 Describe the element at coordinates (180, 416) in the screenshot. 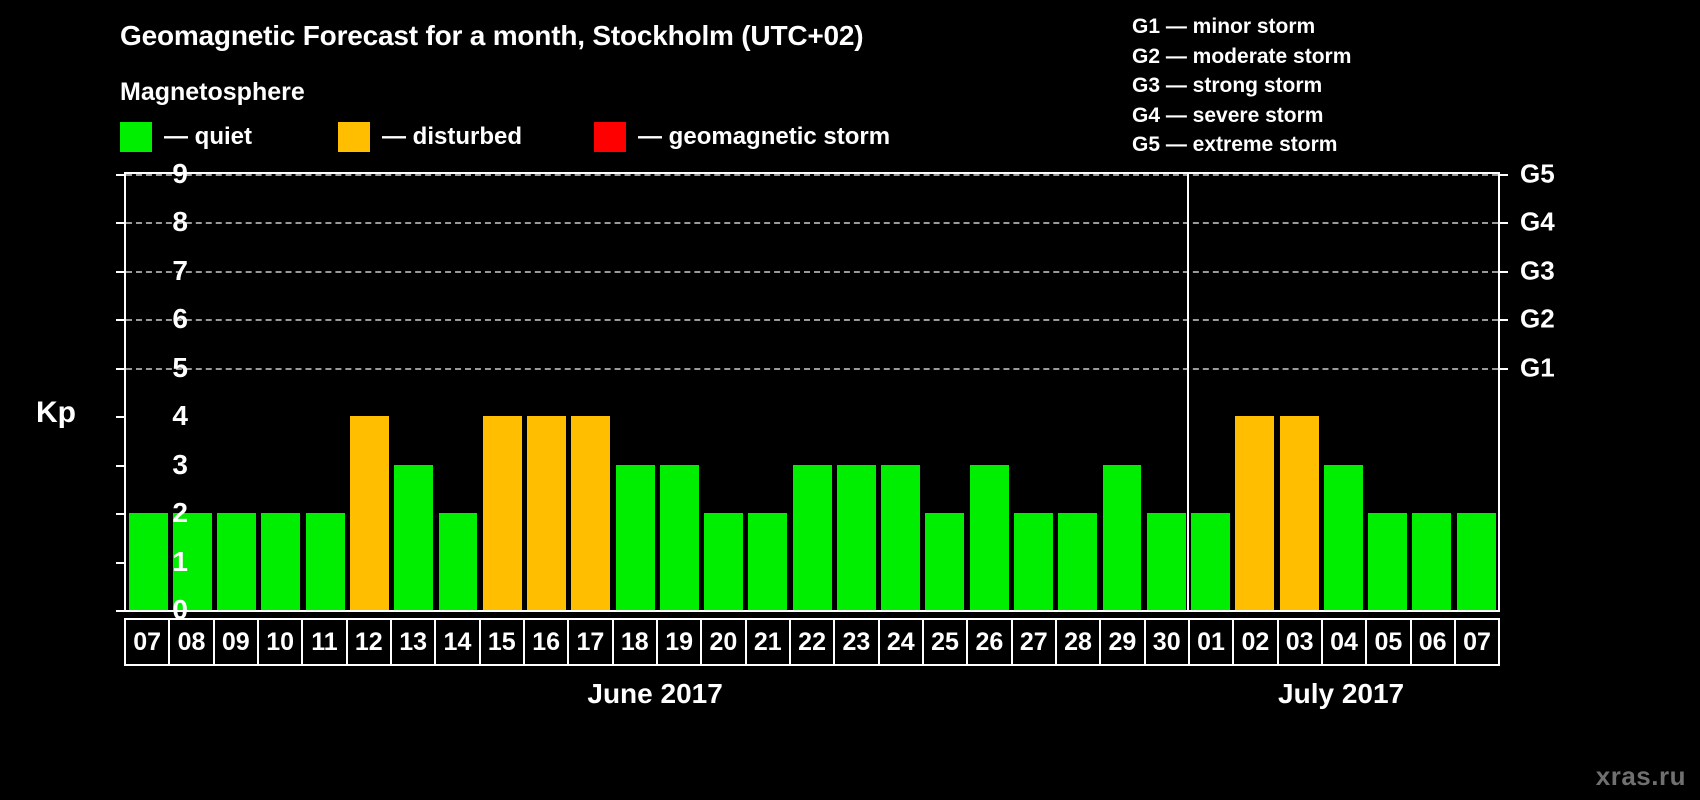

I see `y-axis-label-4: 4` at that location.